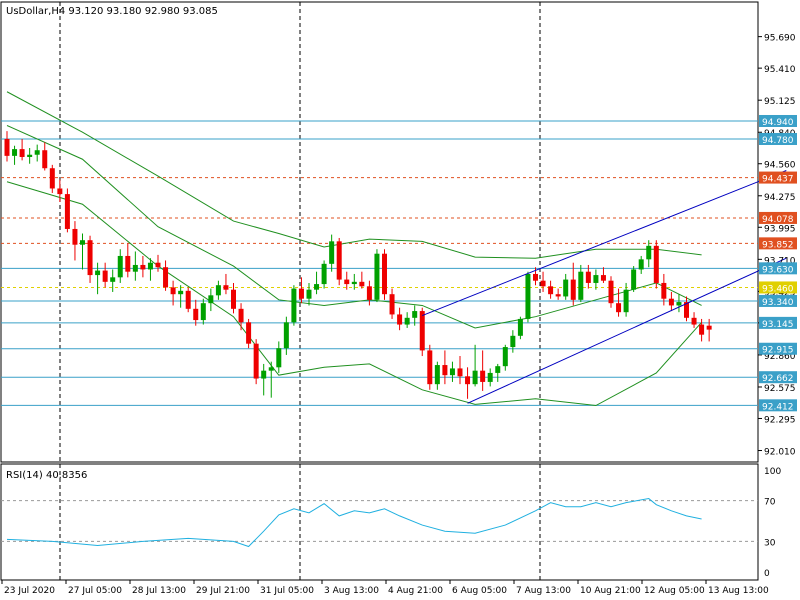 The width and height of the screenshot is (800, 600). What do you see at coordinates (780, 420) in the screenshot?
I see `y-tick-label: 92.295` at bounding box center [780, 420].